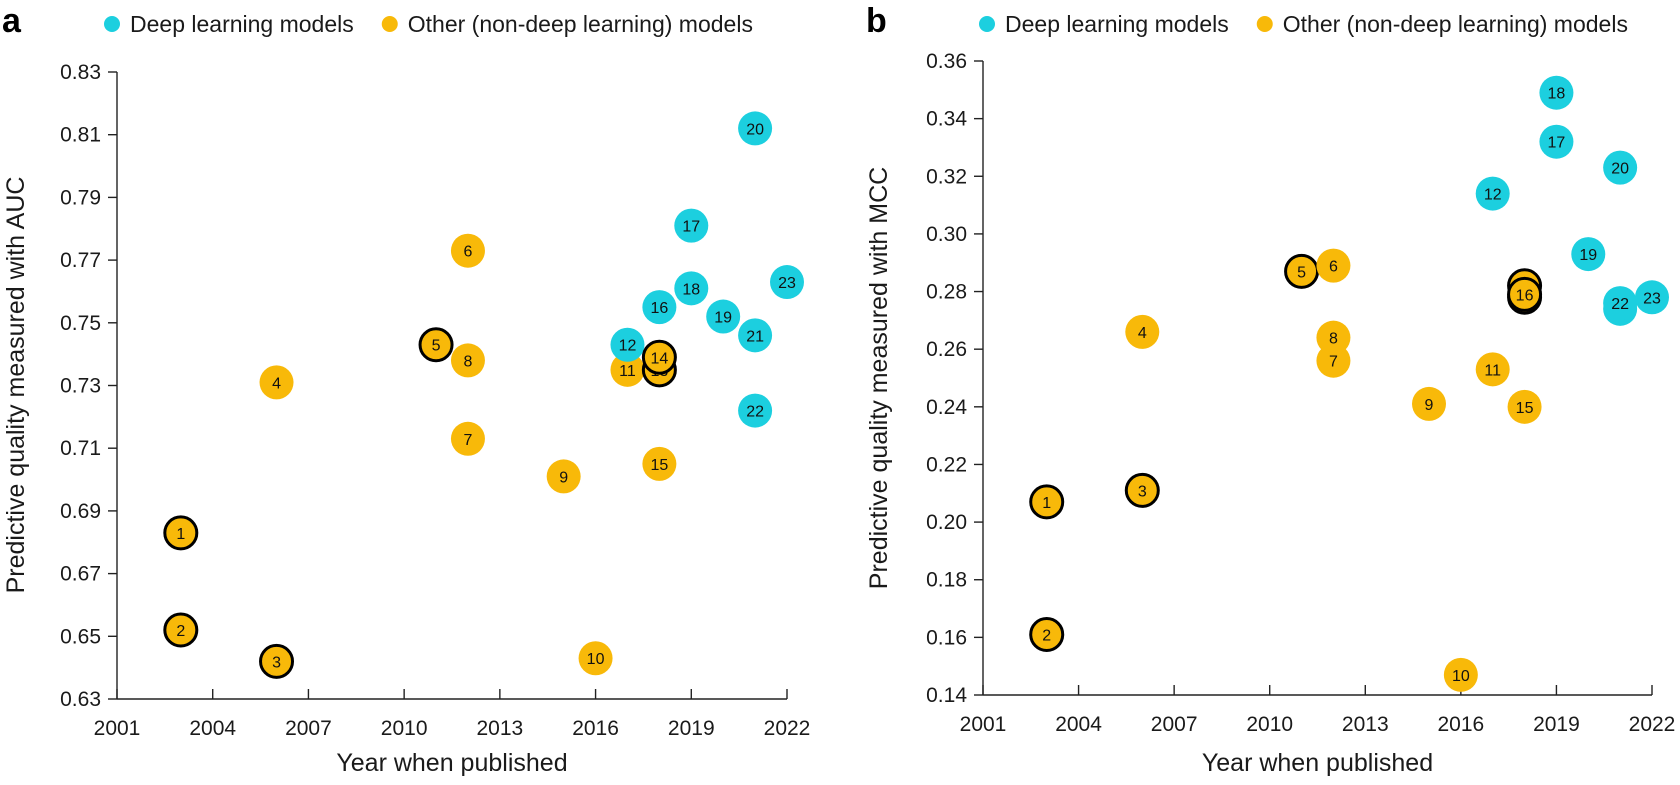 The height and width of the screenshot is (785, 1680). What do you see at coordinates (787, 728) in the screenshot?
I see `x-tick-label: 2022` at bounding box center [787, 728].